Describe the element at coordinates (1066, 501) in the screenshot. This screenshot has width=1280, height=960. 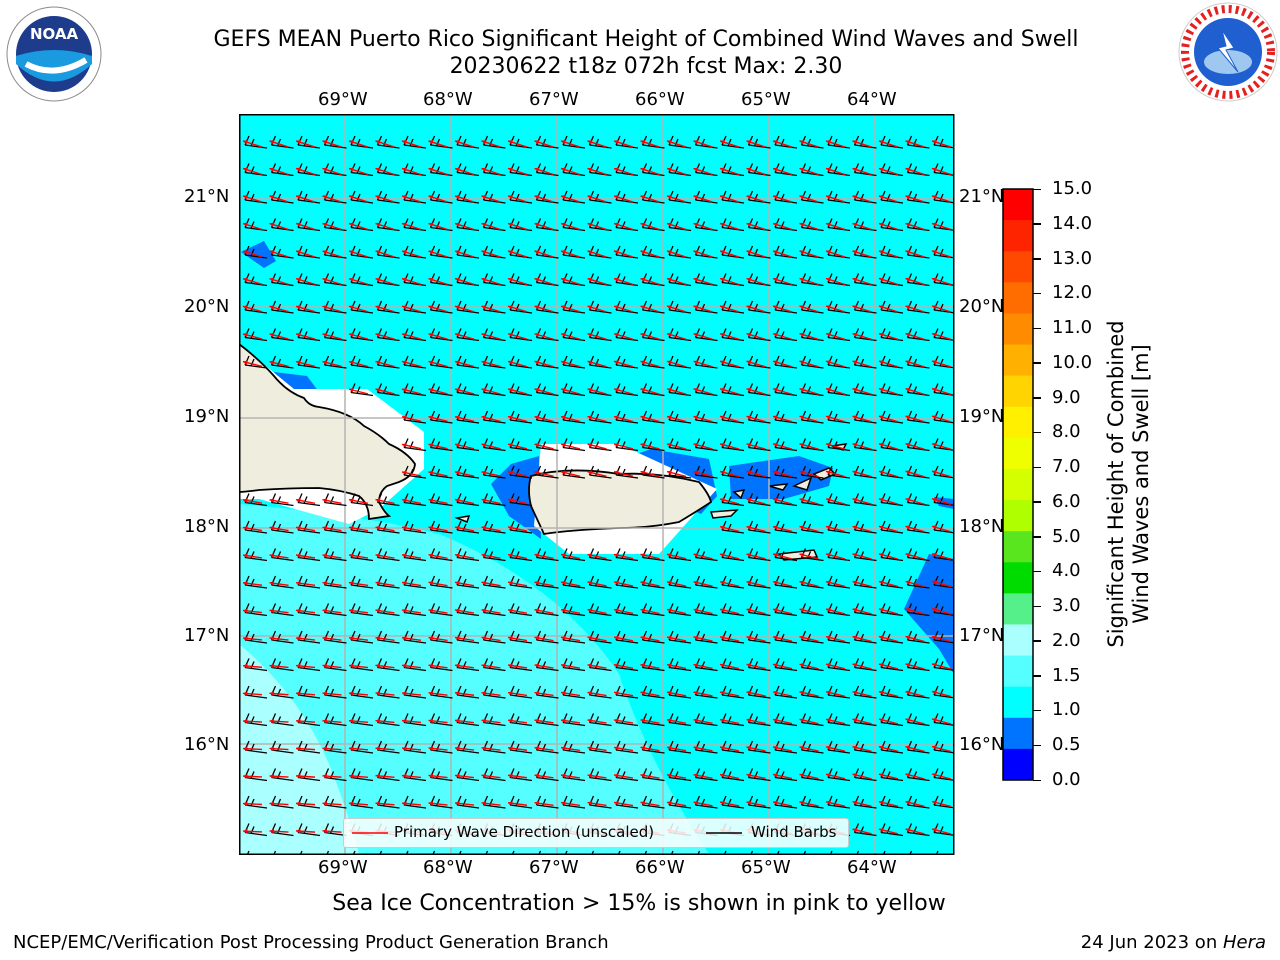
I see `colorbar-tick-label: 6.0` at that location.